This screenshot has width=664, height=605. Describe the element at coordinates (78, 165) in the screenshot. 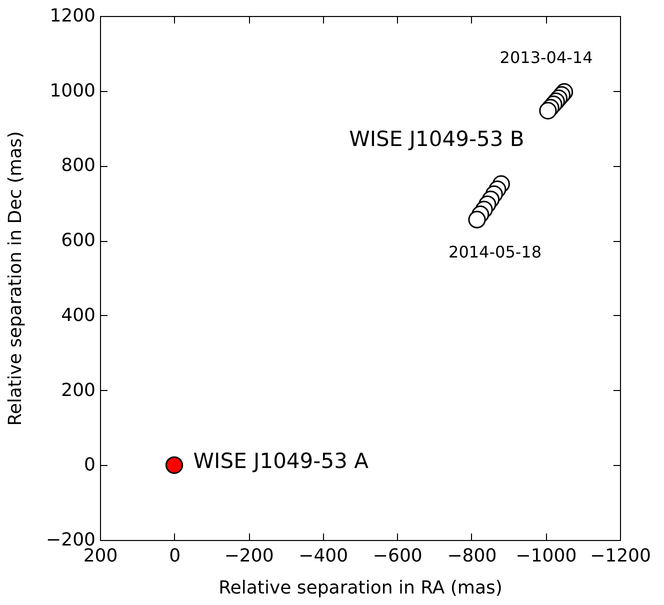

I see `y-tick-label: 800` at that location.